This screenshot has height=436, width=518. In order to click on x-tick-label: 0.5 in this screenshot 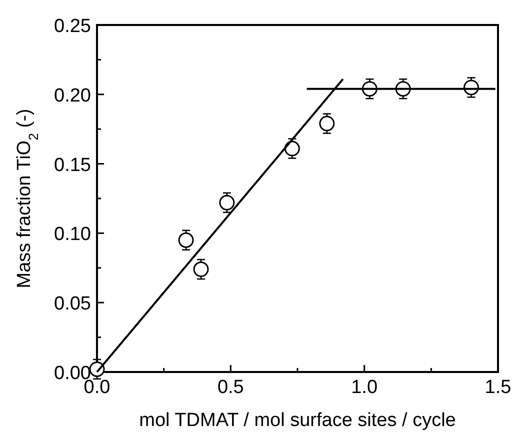, I will do `click(230, 387)`.